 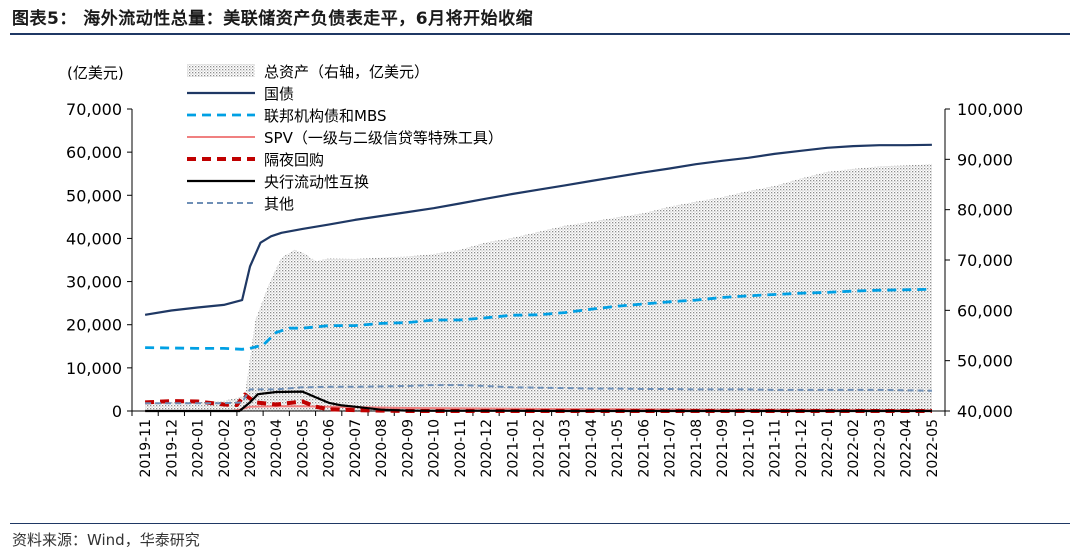 I want to click on x-tick-label: 2022-05, so click(x=933, y=448).